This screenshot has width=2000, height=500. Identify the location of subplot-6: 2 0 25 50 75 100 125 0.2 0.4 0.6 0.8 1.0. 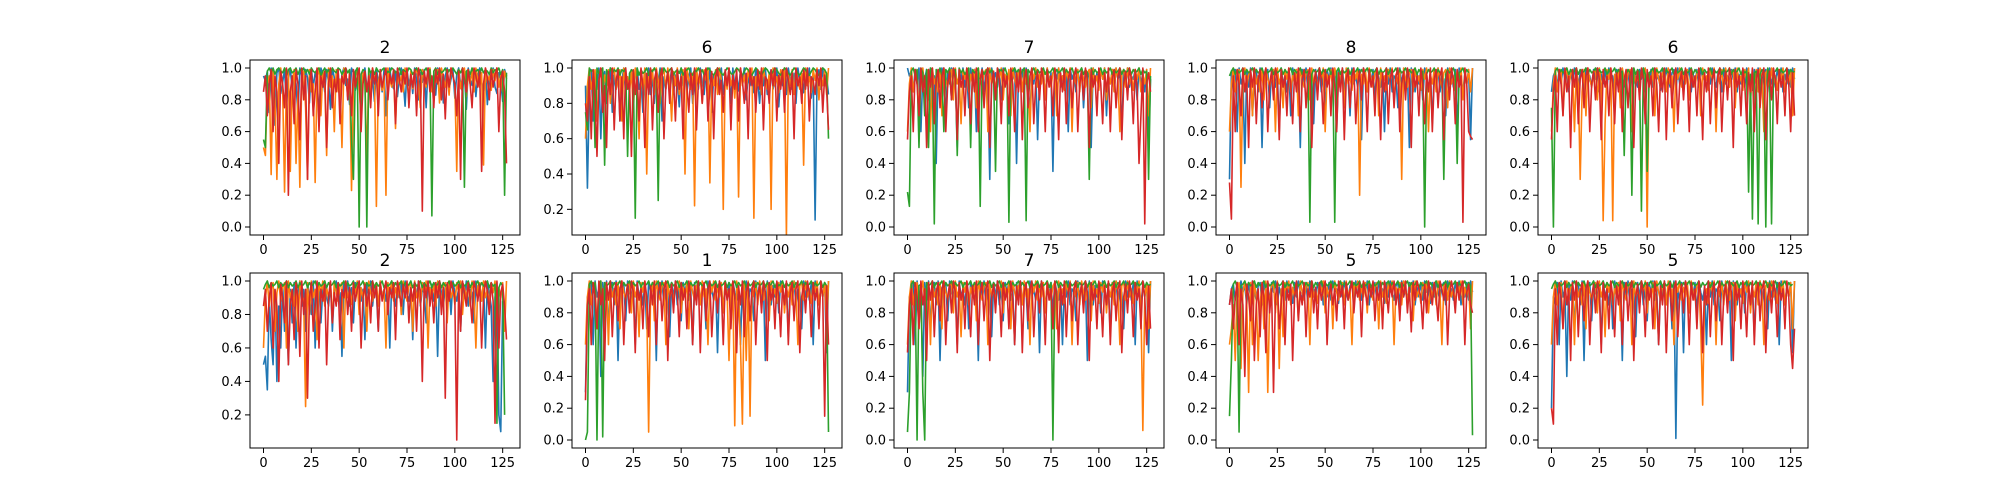
(371, 361).